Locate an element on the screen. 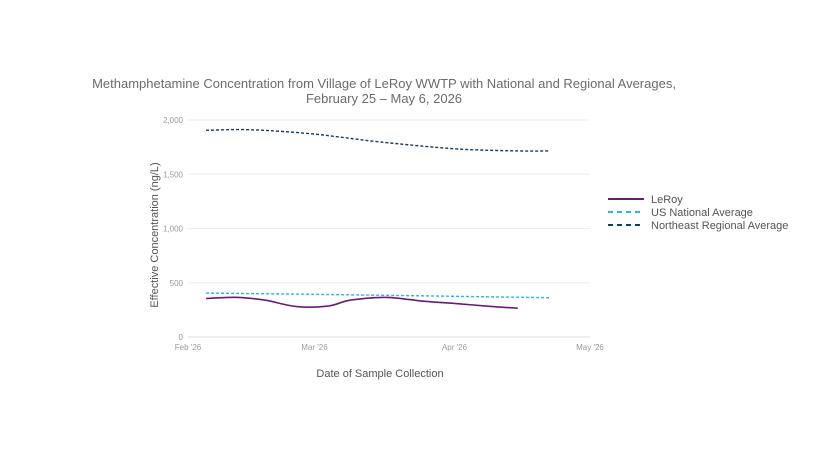 The image size is (830, 451). series-line-us-national-average is located at coordinates (378, 295).